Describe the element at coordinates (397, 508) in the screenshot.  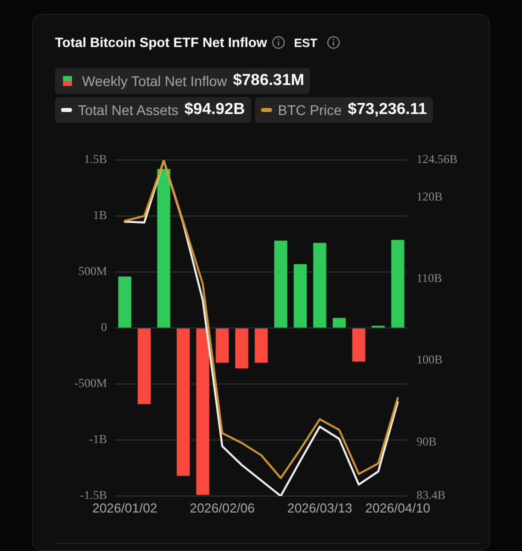
I see `x-tick-label: 2026/04/10` at that location.